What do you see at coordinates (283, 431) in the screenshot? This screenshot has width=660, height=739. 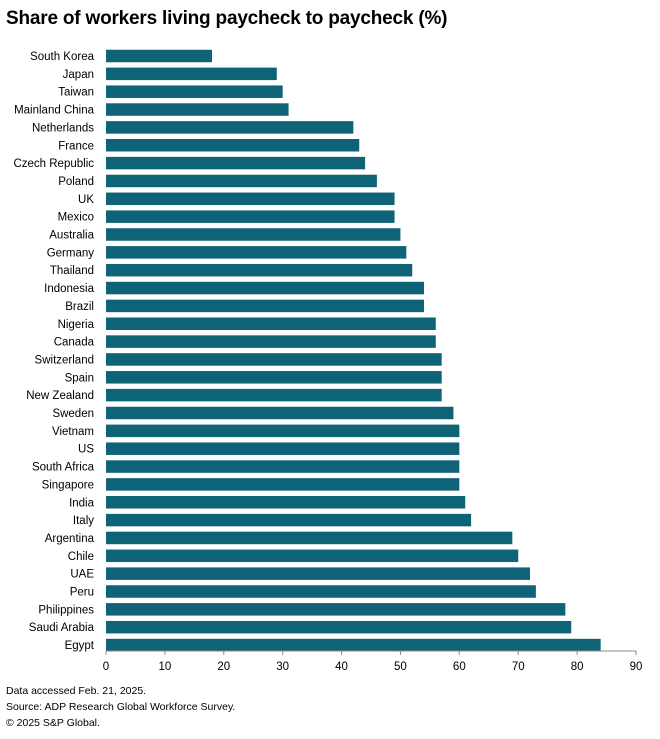 I see `bar-vietnam` at bounding box center [283, 431].